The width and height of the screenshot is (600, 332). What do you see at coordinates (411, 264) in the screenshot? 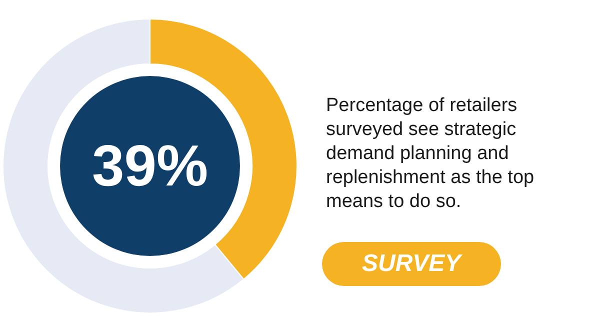
I see `text: SURVEY` at bounding box center [411, 264].